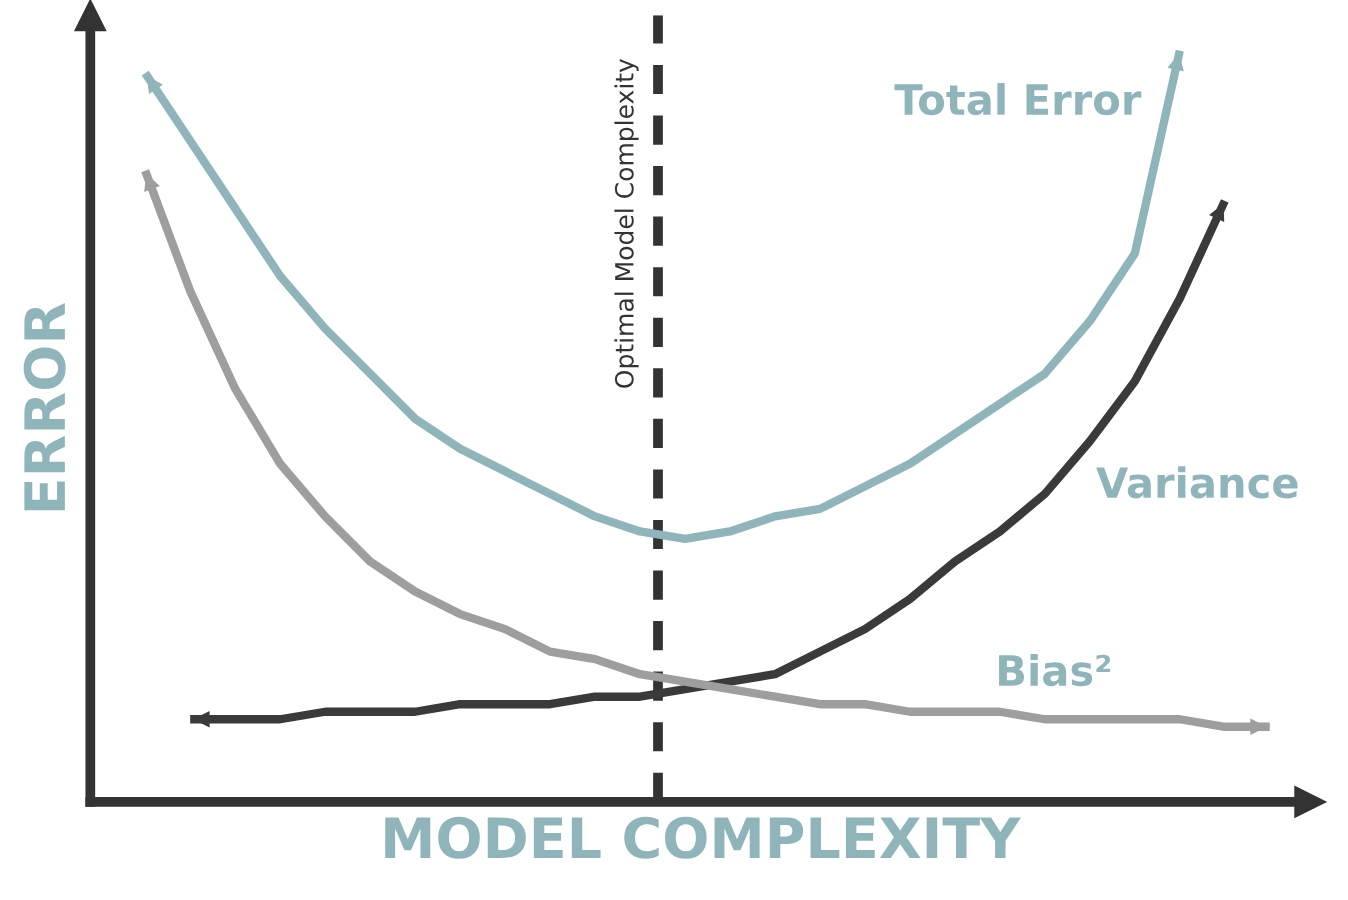  Describe the element at coordinates (1055, 670) in the screenshot. I see `series-label: Bias²` at that location.